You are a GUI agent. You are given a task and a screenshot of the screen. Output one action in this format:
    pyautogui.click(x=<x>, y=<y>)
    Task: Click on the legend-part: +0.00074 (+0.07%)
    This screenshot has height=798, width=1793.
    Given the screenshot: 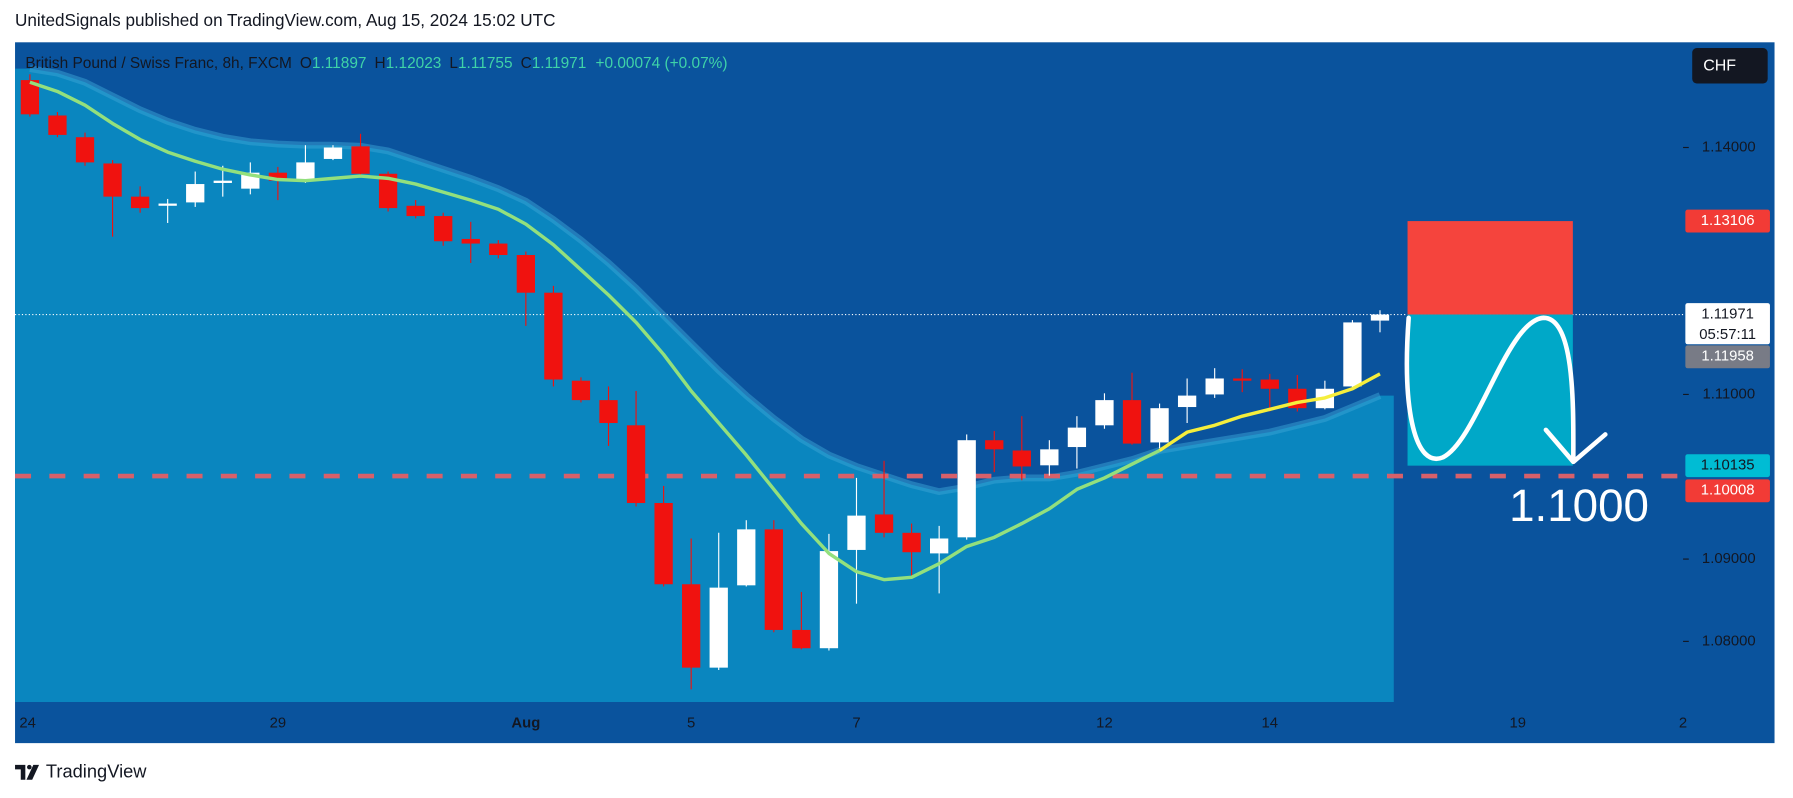 What is the action you would take?
    pyautogui.click(x=661, y=63)
    